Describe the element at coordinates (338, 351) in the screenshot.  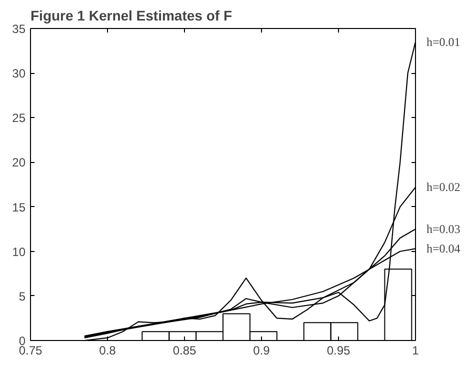
I see `x-tick-label: 0.95` at that location.